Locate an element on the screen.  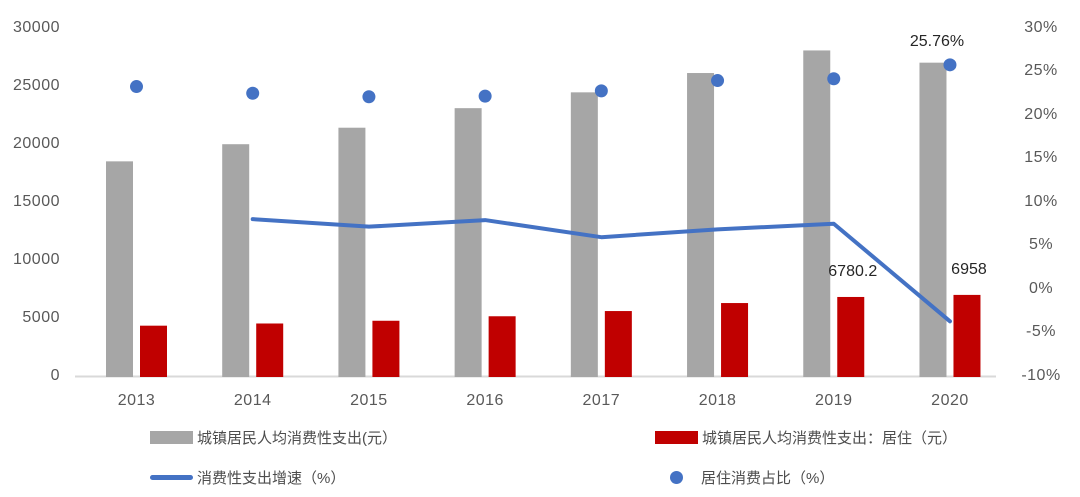
ratio-dot-2016 is located at coordinates (485, 96).